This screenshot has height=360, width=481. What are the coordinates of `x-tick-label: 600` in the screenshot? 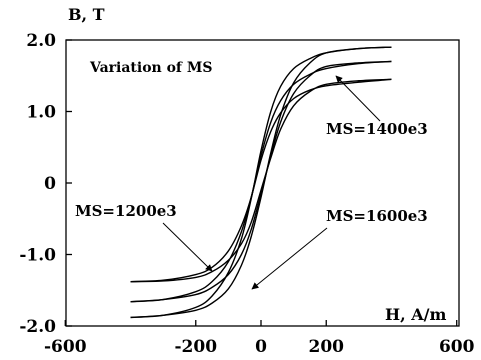 It's located at (457, 347).